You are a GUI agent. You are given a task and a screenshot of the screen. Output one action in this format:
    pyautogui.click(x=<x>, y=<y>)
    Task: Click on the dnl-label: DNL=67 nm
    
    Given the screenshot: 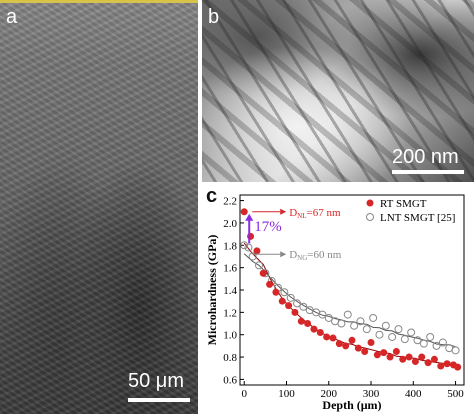 What is the action you would take?
    pyautogui.click(x=315, y=213)
    